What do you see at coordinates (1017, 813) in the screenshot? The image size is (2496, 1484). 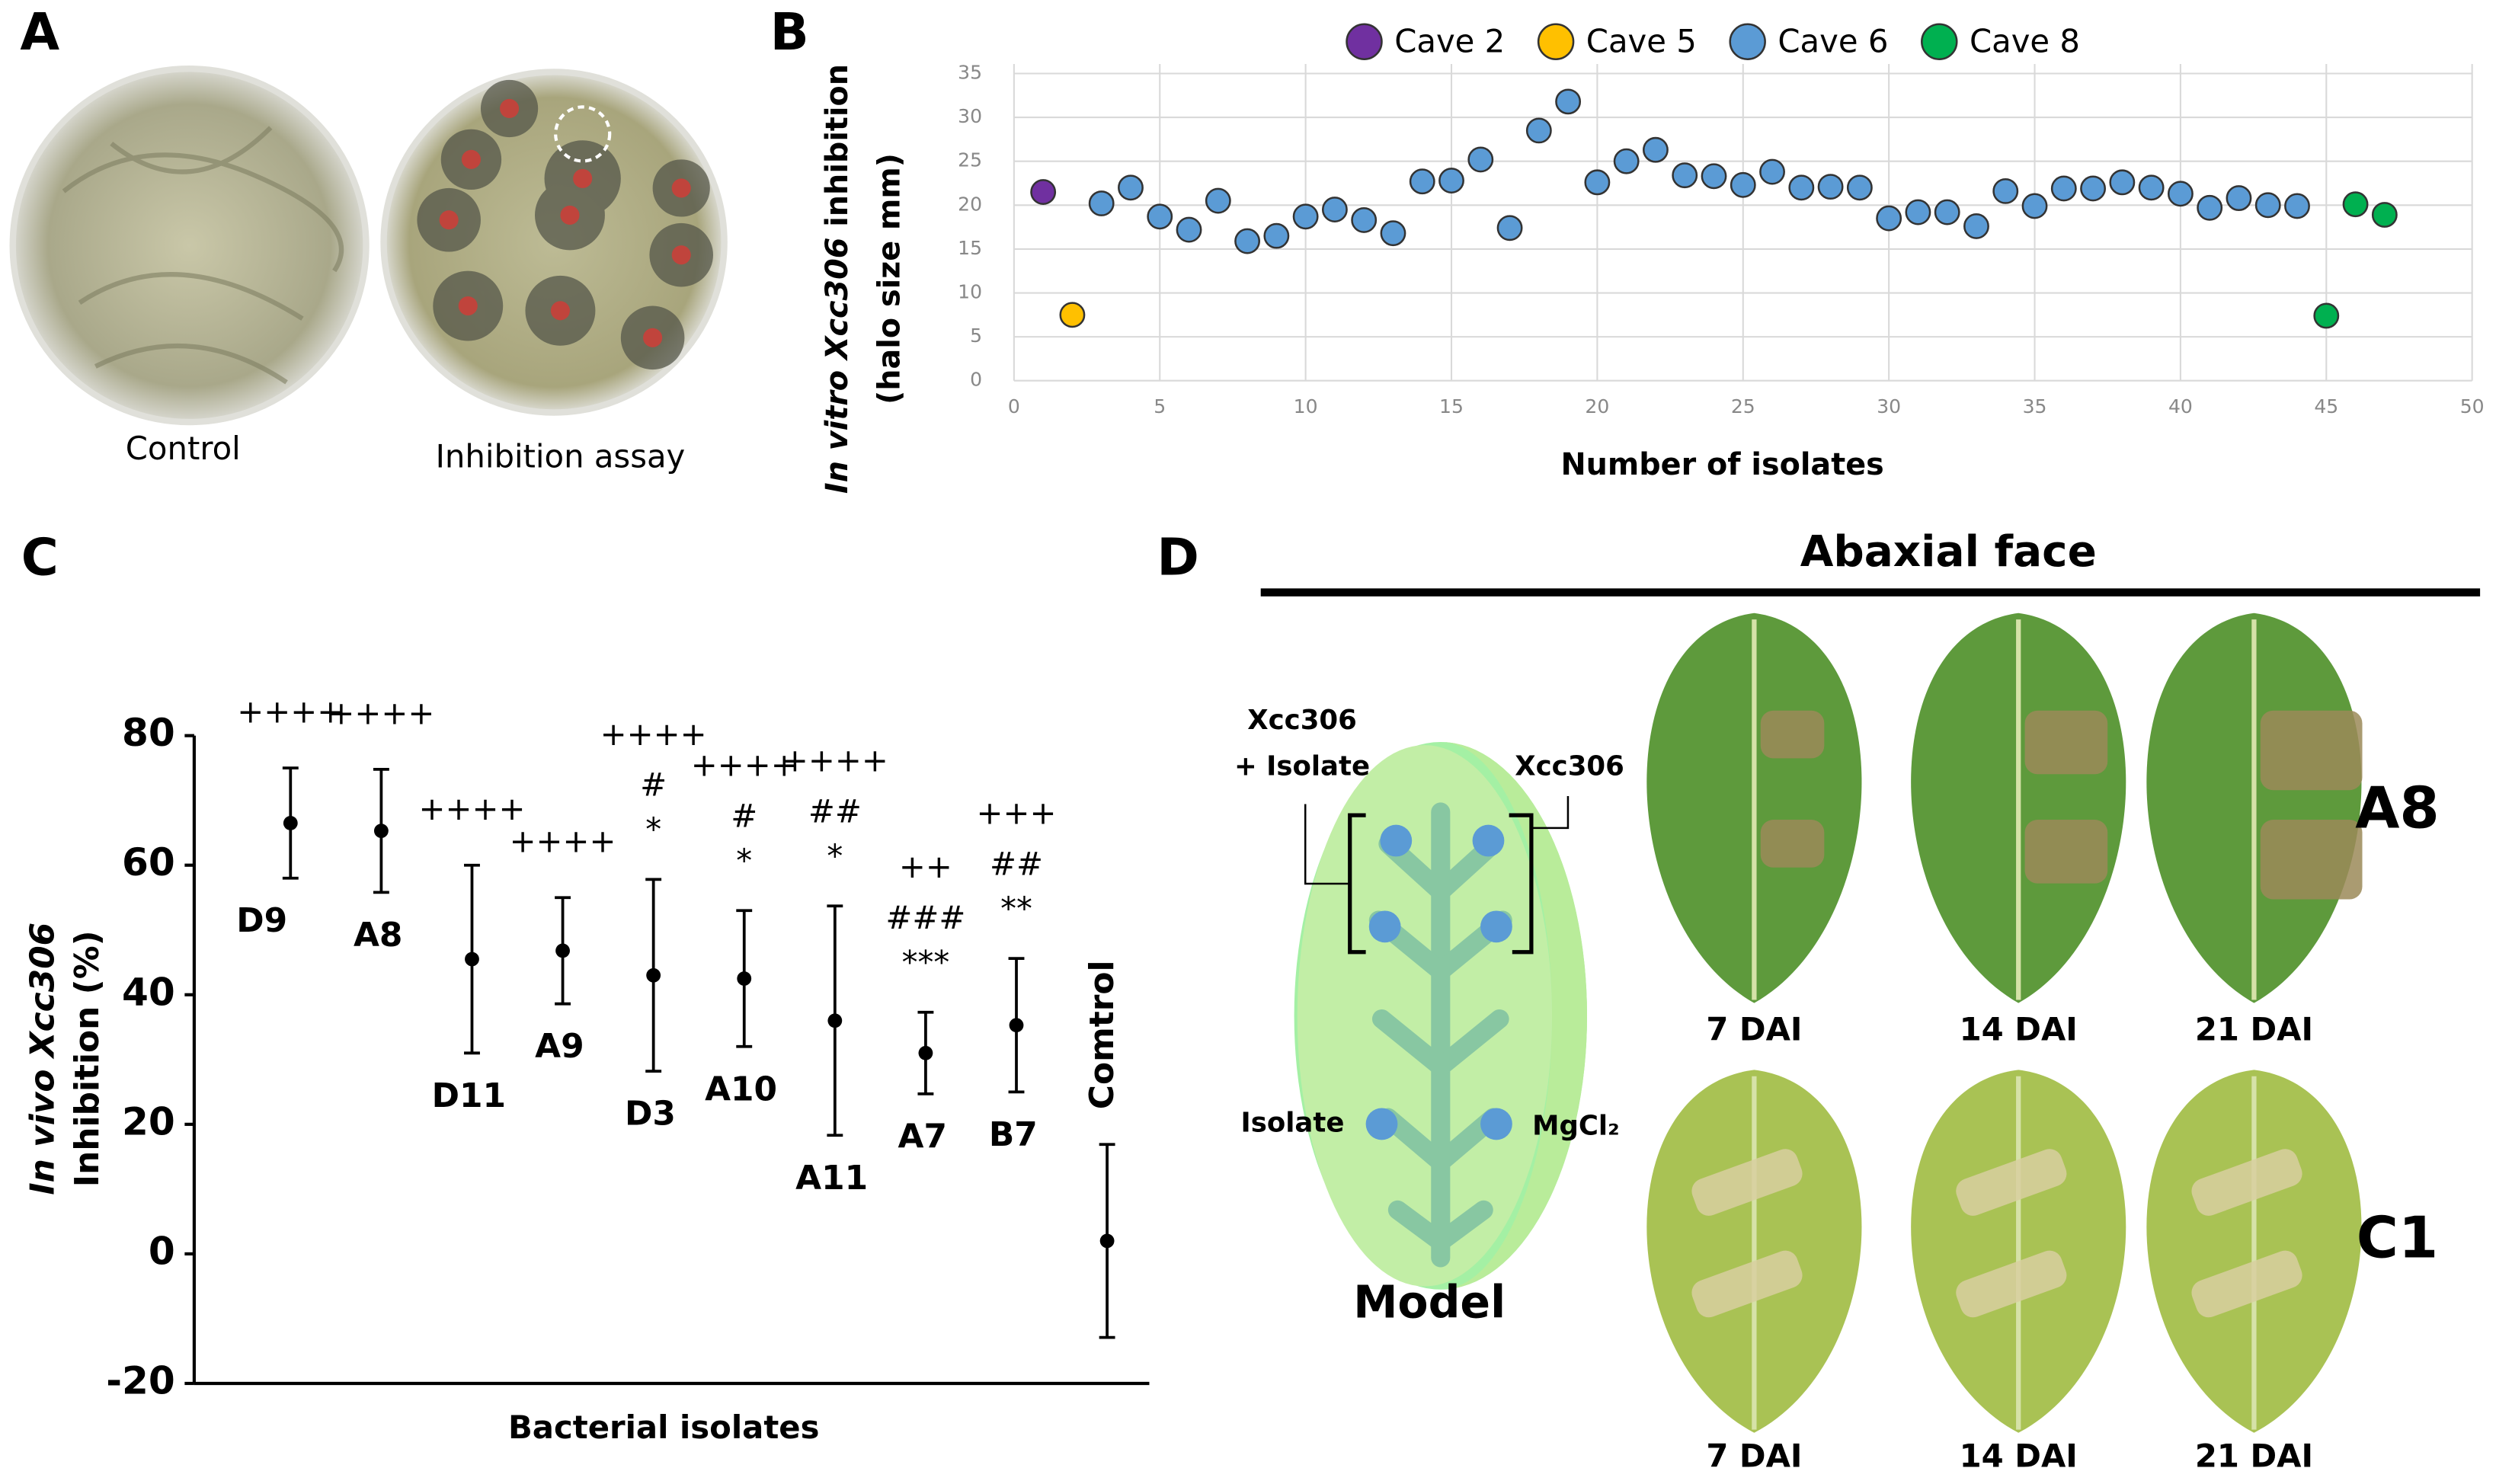 I see `significance-label: +++` at bounding box center [1017, 813].